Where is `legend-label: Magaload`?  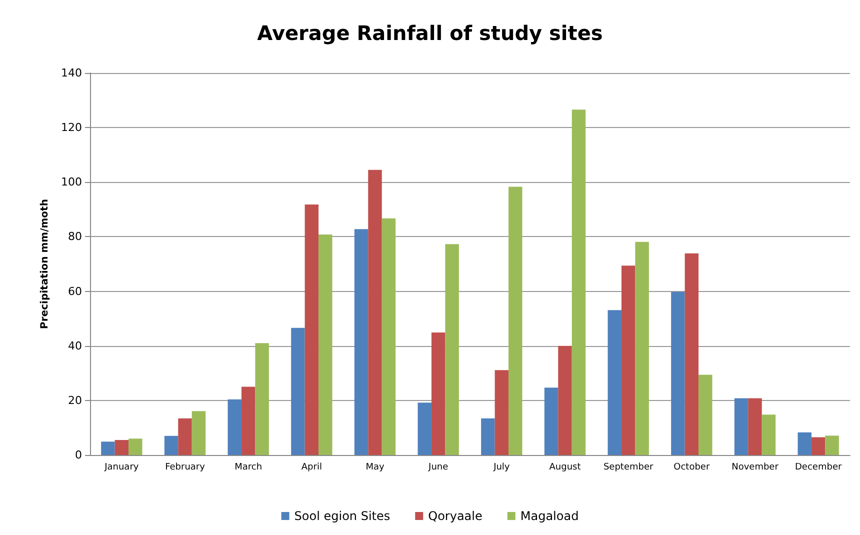
legend-label: Magaload is located at coordinates (549, 516).